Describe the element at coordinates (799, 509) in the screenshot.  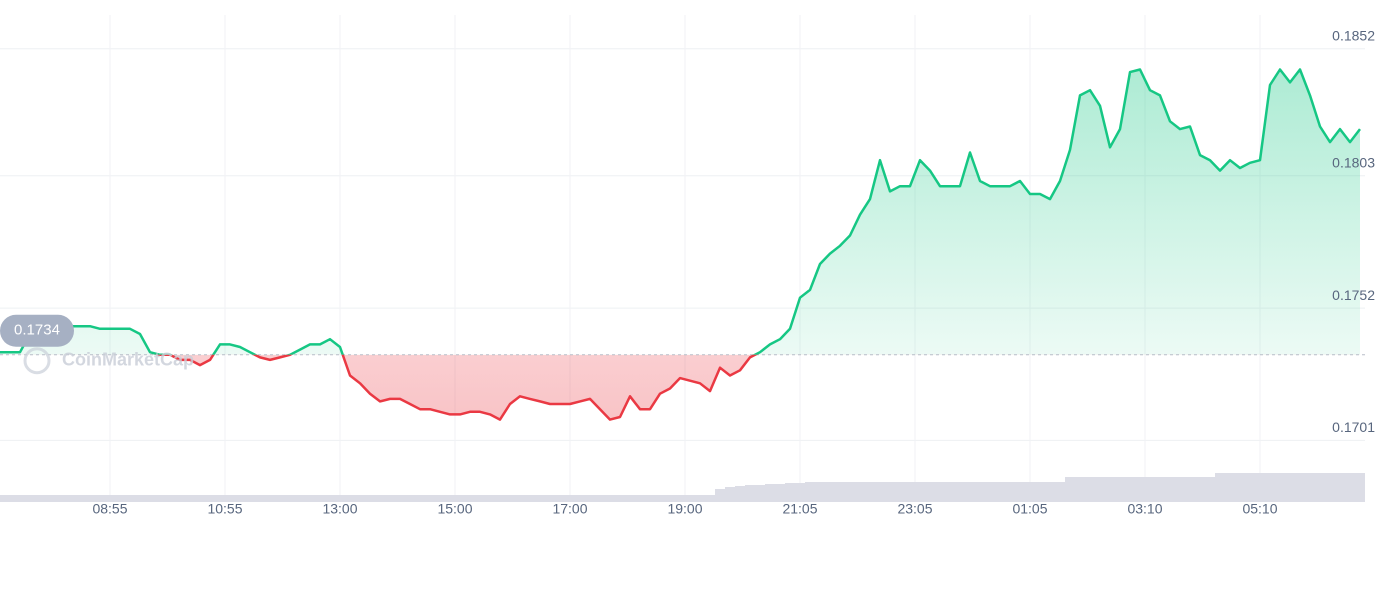
I see `x-tick-label: 21:05` at that location.